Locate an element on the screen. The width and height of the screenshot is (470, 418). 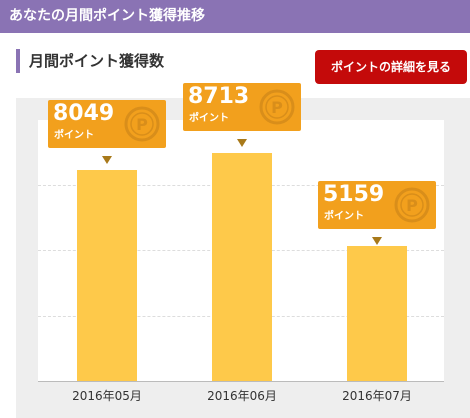
points-callout: 8049 ポイント P is located at coordinates (107, 124).